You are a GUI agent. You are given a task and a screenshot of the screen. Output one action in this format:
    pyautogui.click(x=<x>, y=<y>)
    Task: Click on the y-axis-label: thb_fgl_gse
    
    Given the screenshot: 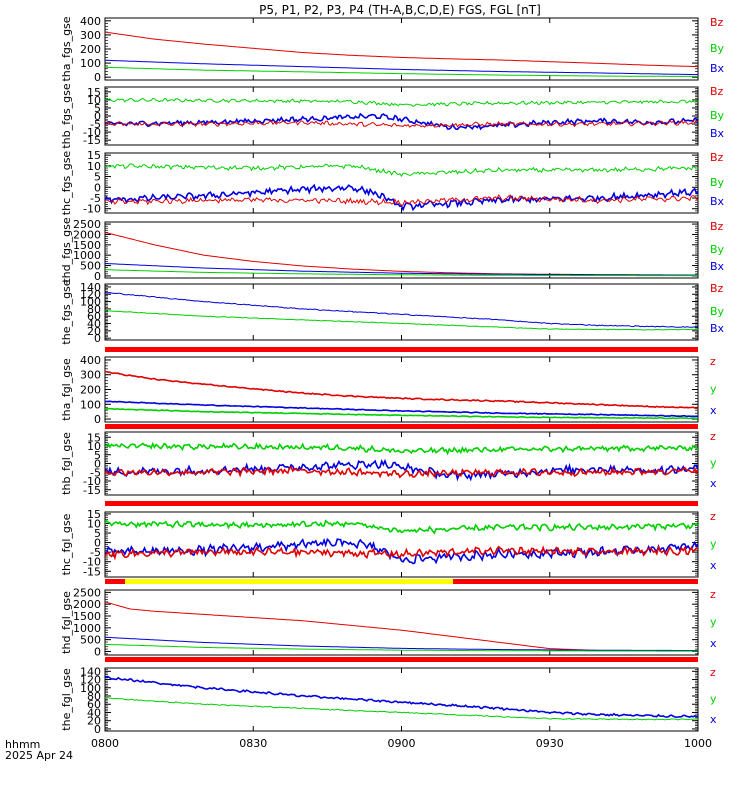 What is the action you would take?
    pyautogui.click(x=66, y=463)
    